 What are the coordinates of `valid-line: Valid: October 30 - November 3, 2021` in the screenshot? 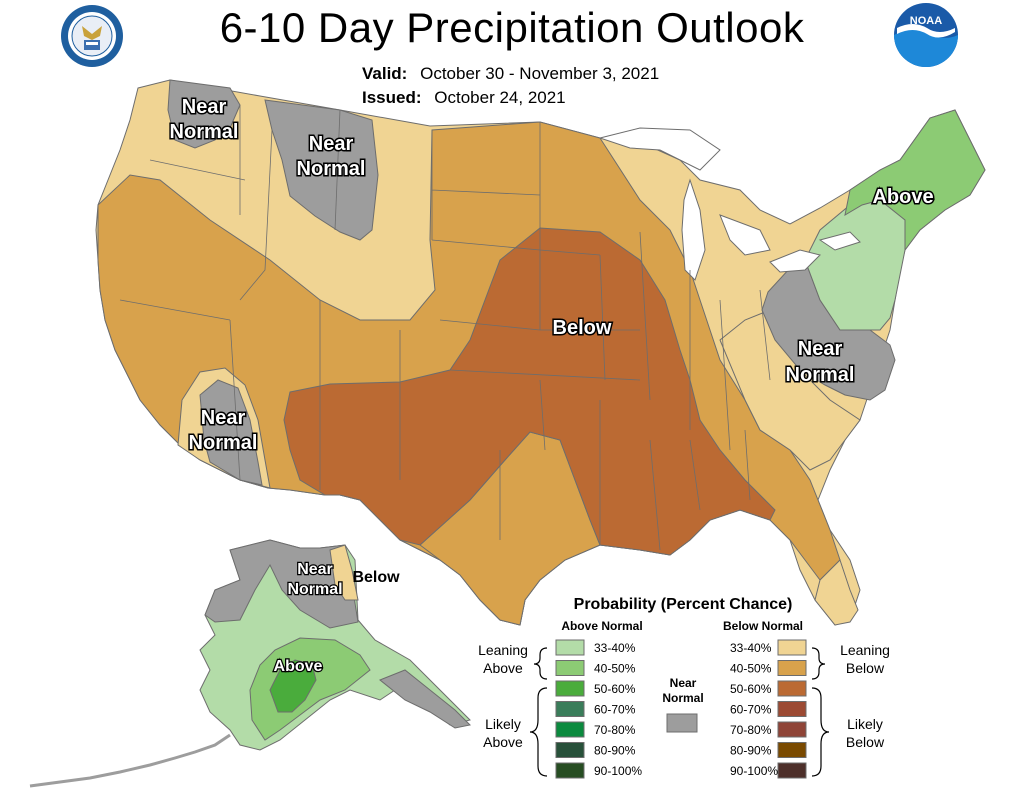 It's located at (510, 74).